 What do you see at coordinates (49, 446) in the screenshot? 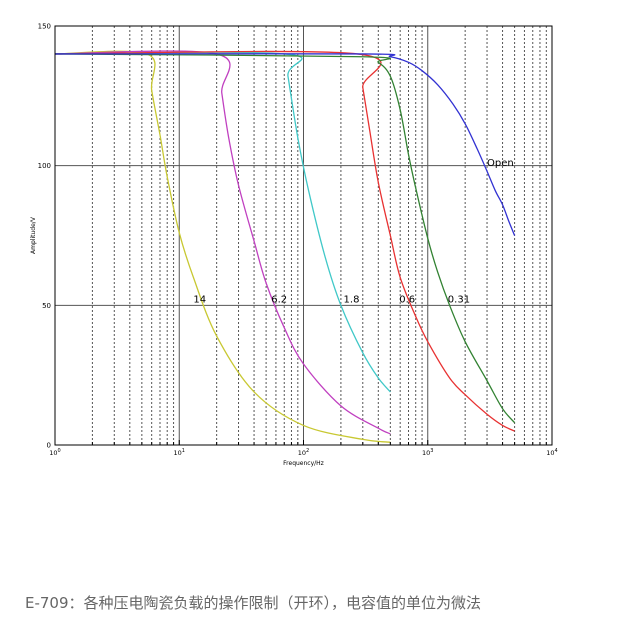
I see `y-tick-label: 0` at bounding box center [49, 446].